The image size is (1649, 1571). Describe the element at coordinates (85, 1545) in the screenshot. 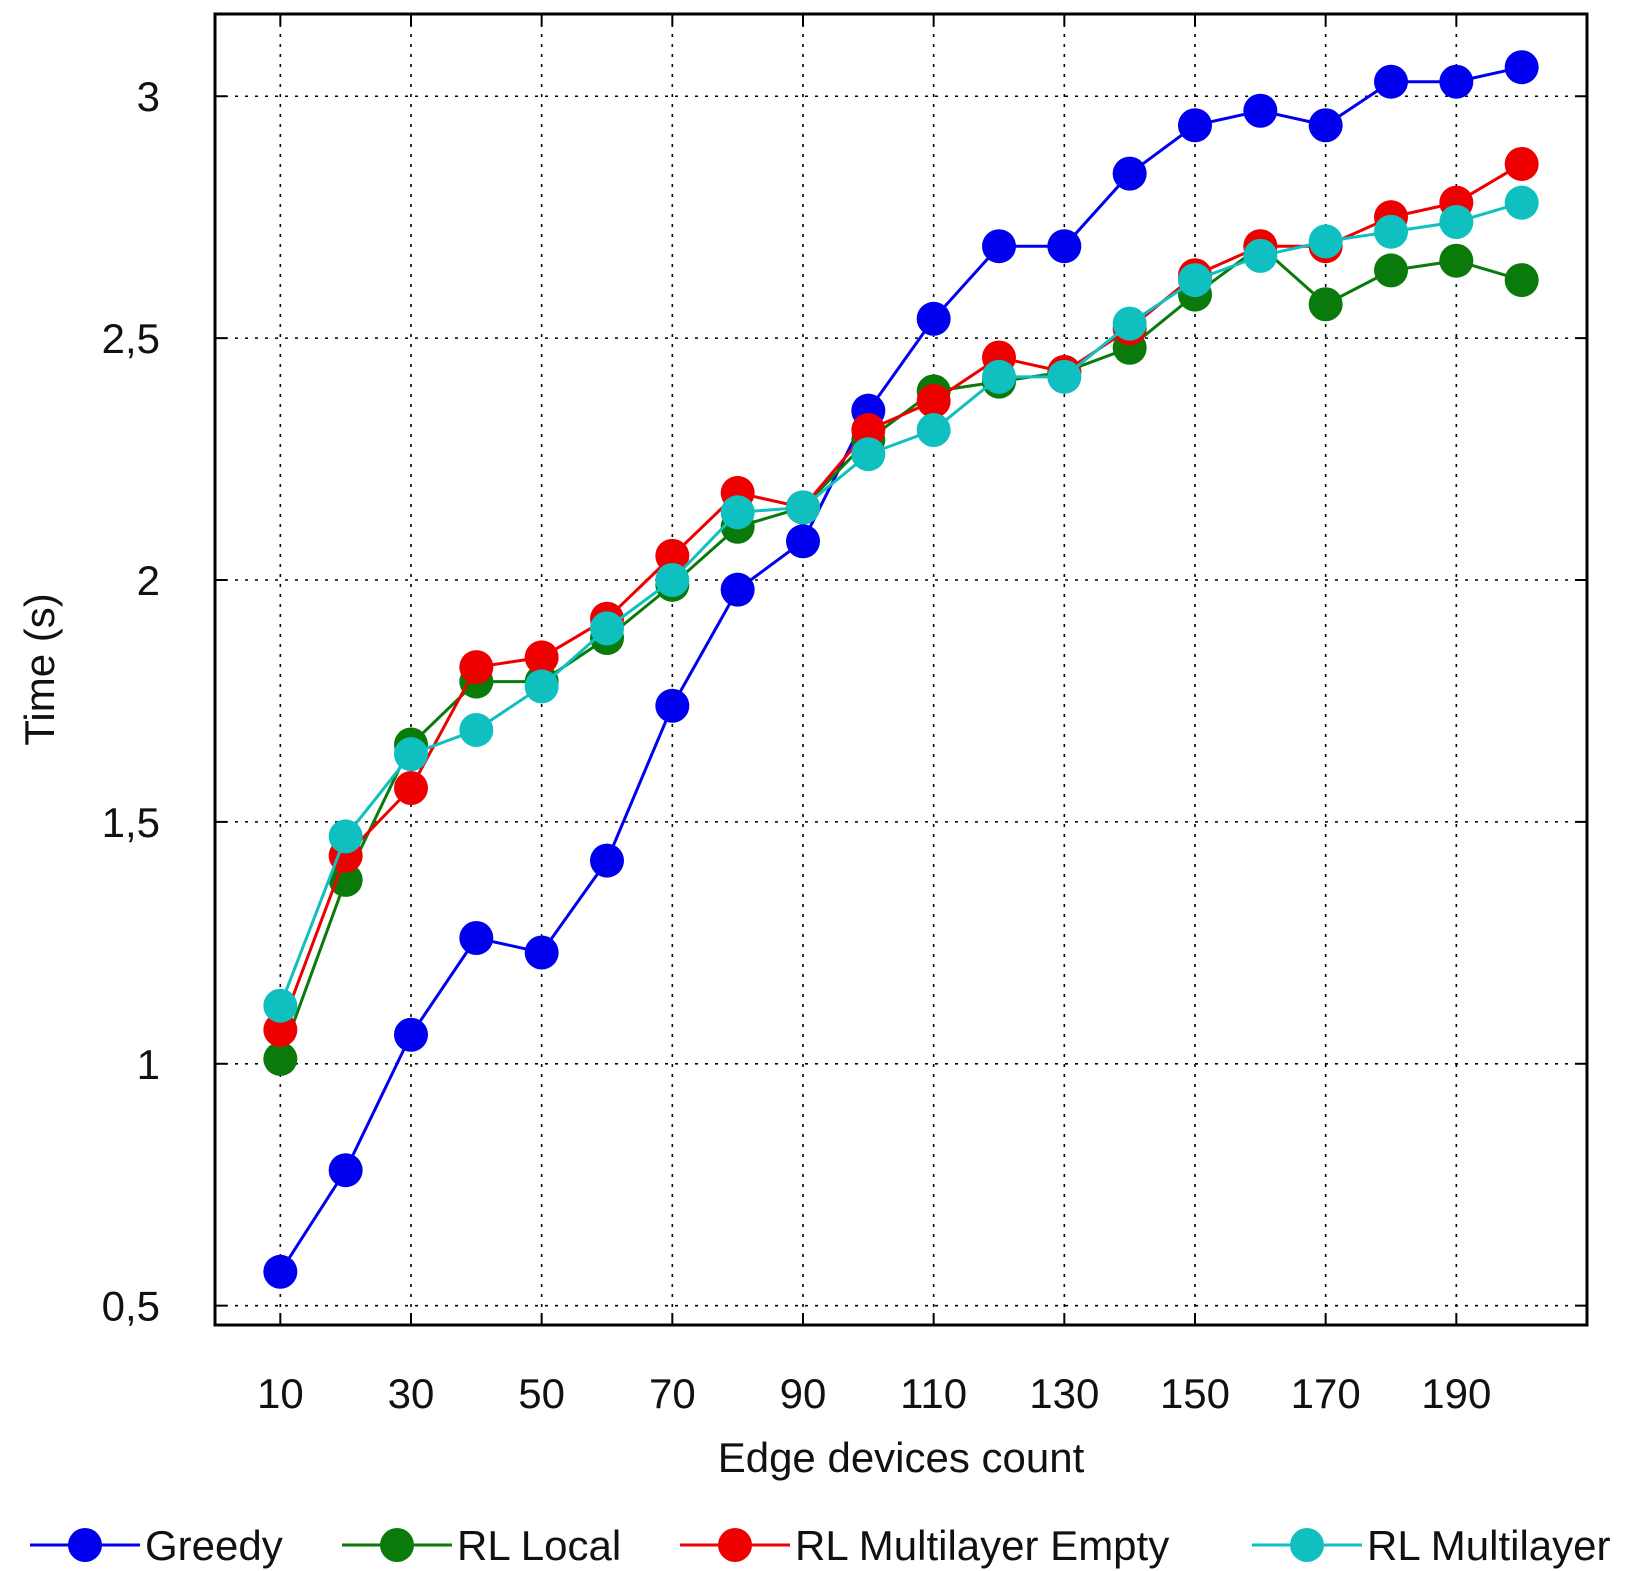

I see `legend-marker-greedy` at that location.